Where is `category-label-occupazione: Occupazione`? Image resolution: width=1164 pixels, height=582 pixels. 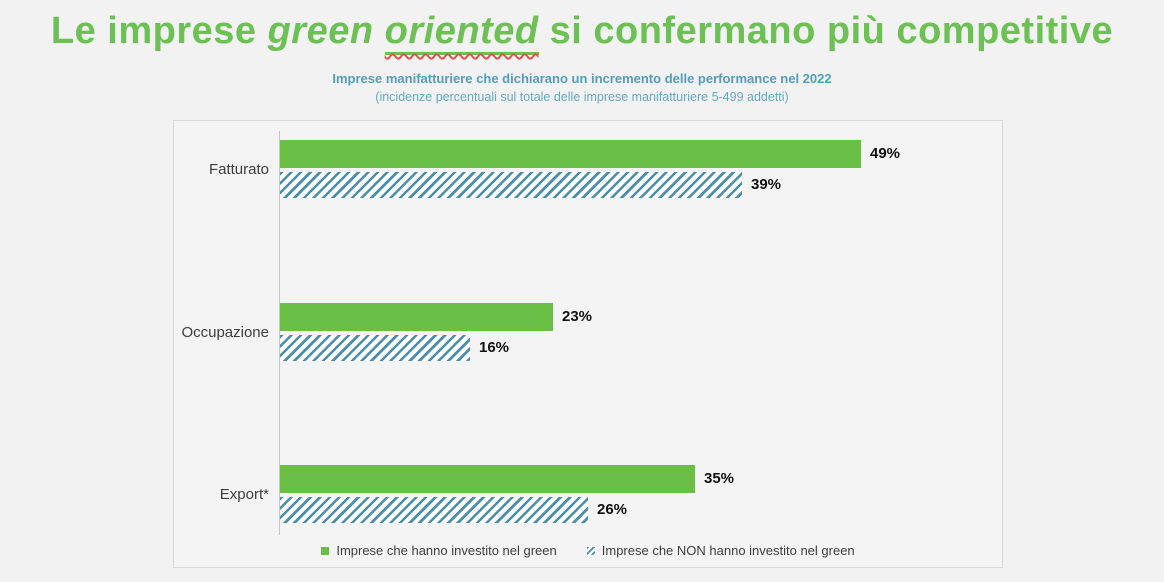
category-label-occupazione: Occupazione is located at coordinates (225, 332).